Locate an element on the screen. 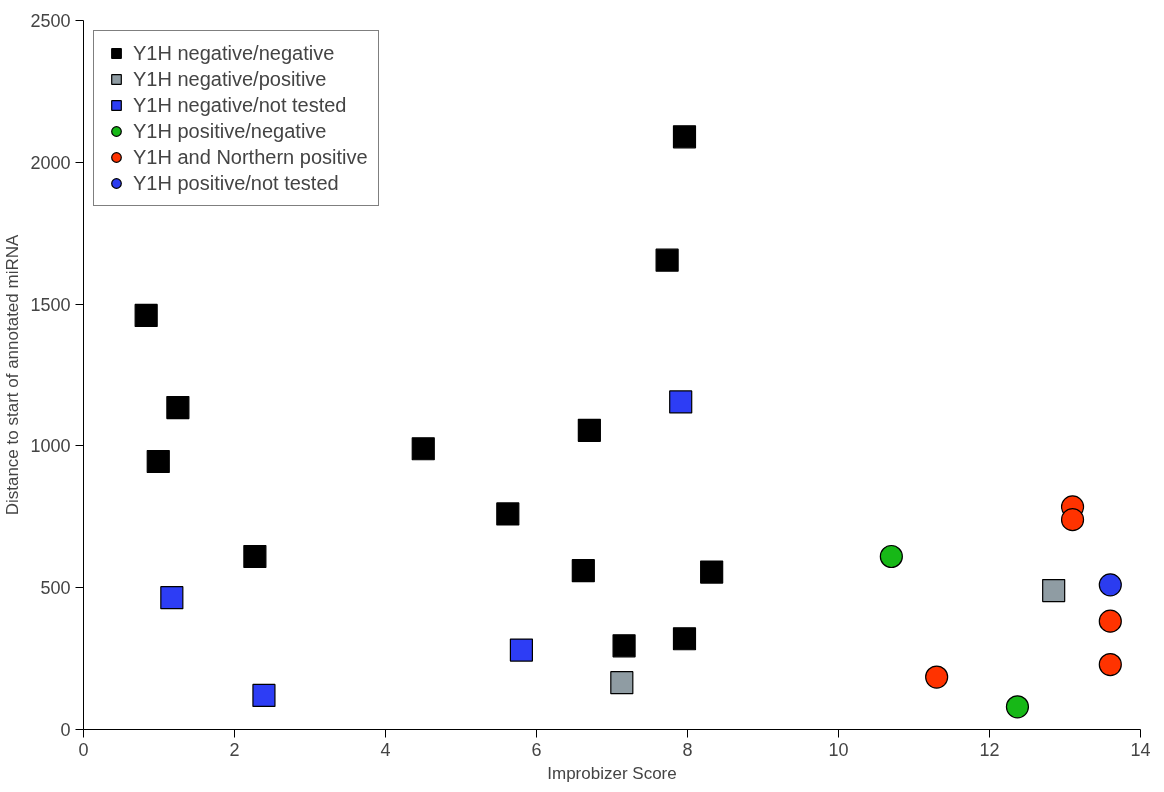  legend-label: Y1H positive/not tested is located at coordinates (236, 183).